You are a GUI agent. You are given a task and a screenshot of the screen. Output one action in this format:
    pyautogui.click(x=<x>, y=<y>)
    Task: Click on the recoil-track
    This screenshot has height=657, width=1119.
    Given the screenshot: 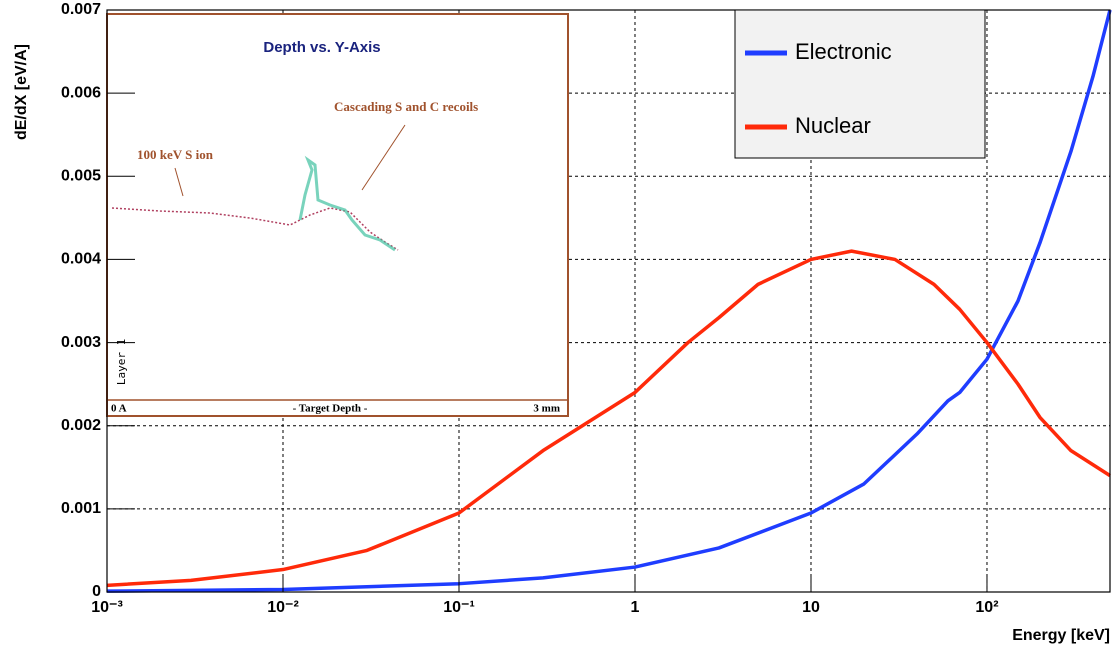 What is the action you would take?
    pyautogui.click(x=347, y=203)
    